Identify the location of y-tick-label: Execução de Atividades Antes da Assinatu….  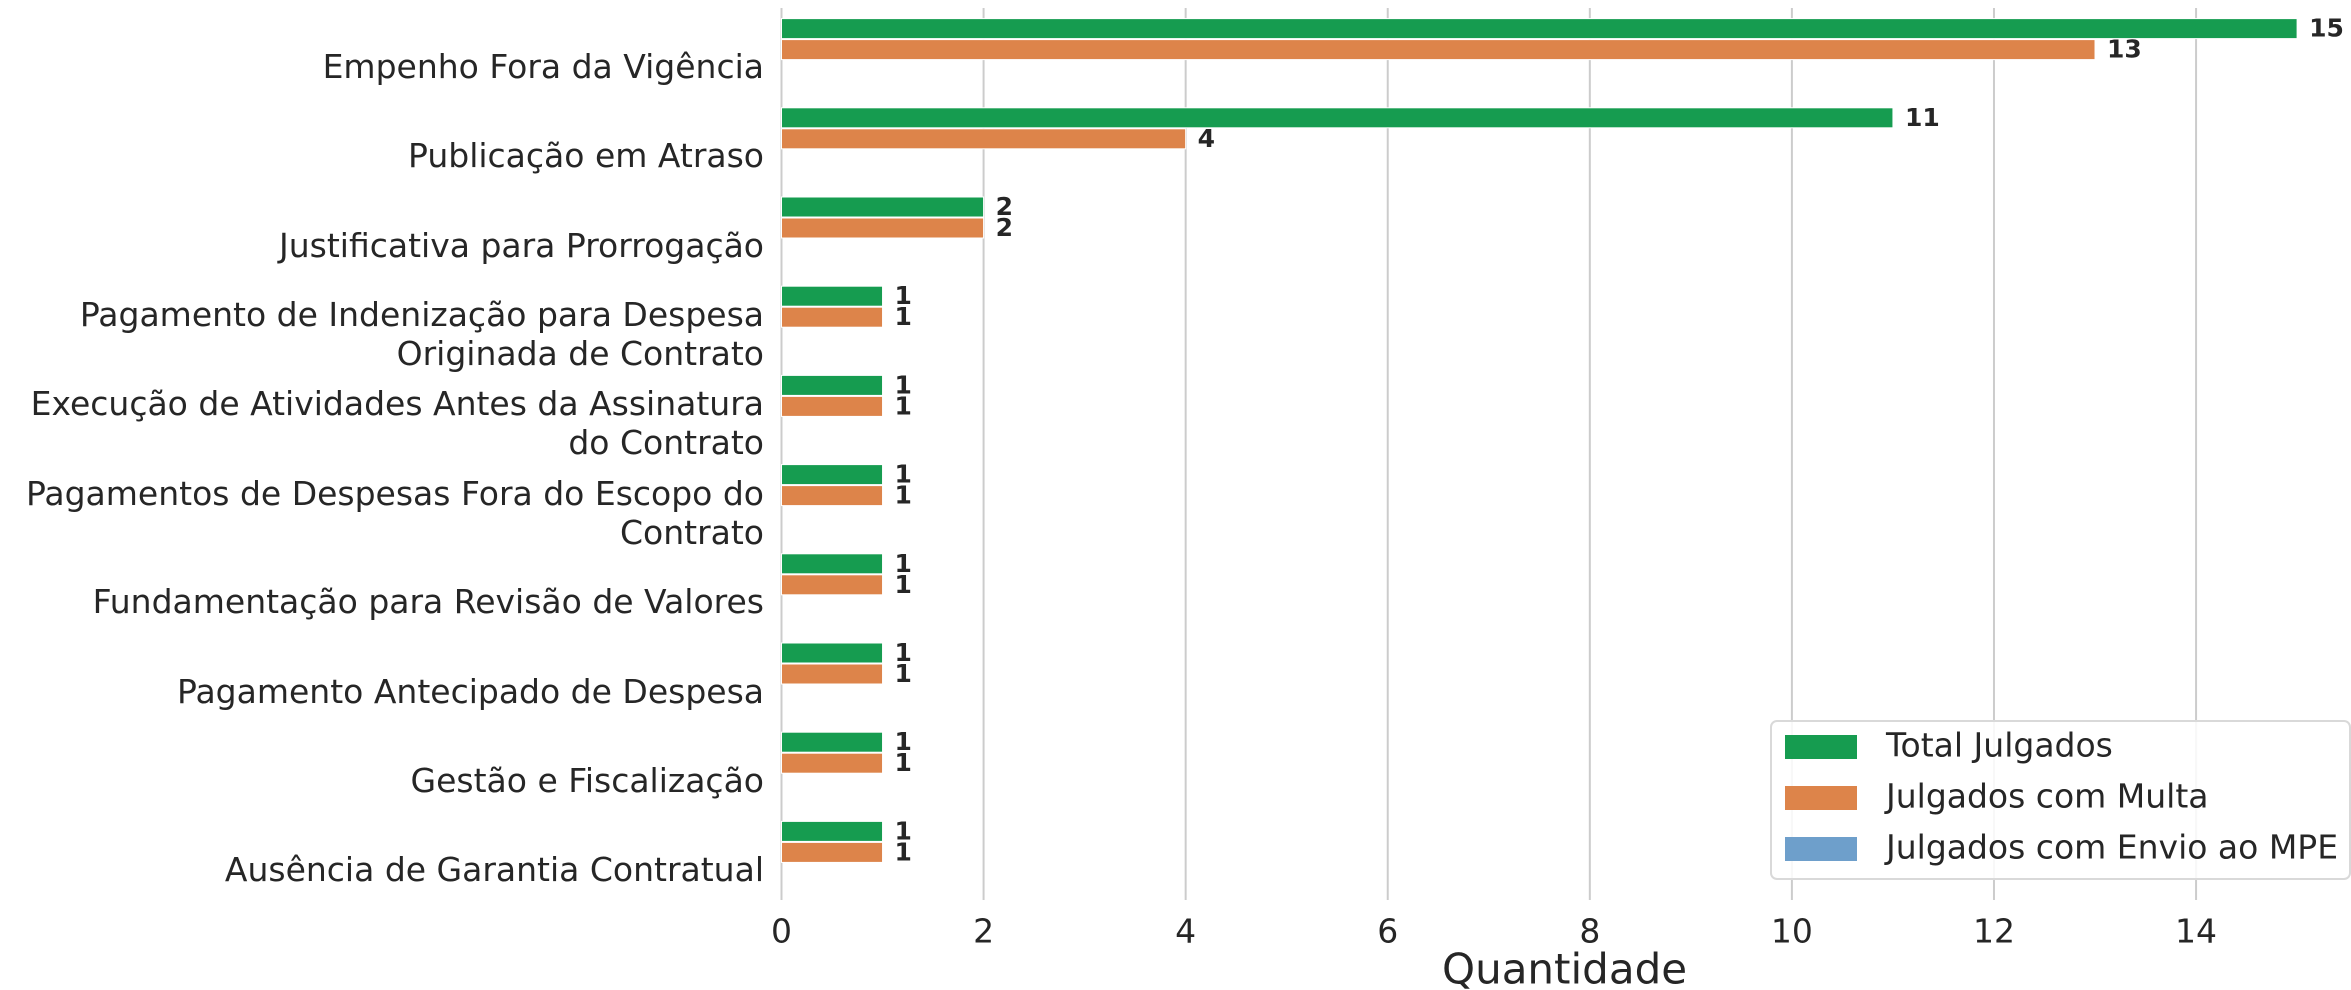
(382, 423).